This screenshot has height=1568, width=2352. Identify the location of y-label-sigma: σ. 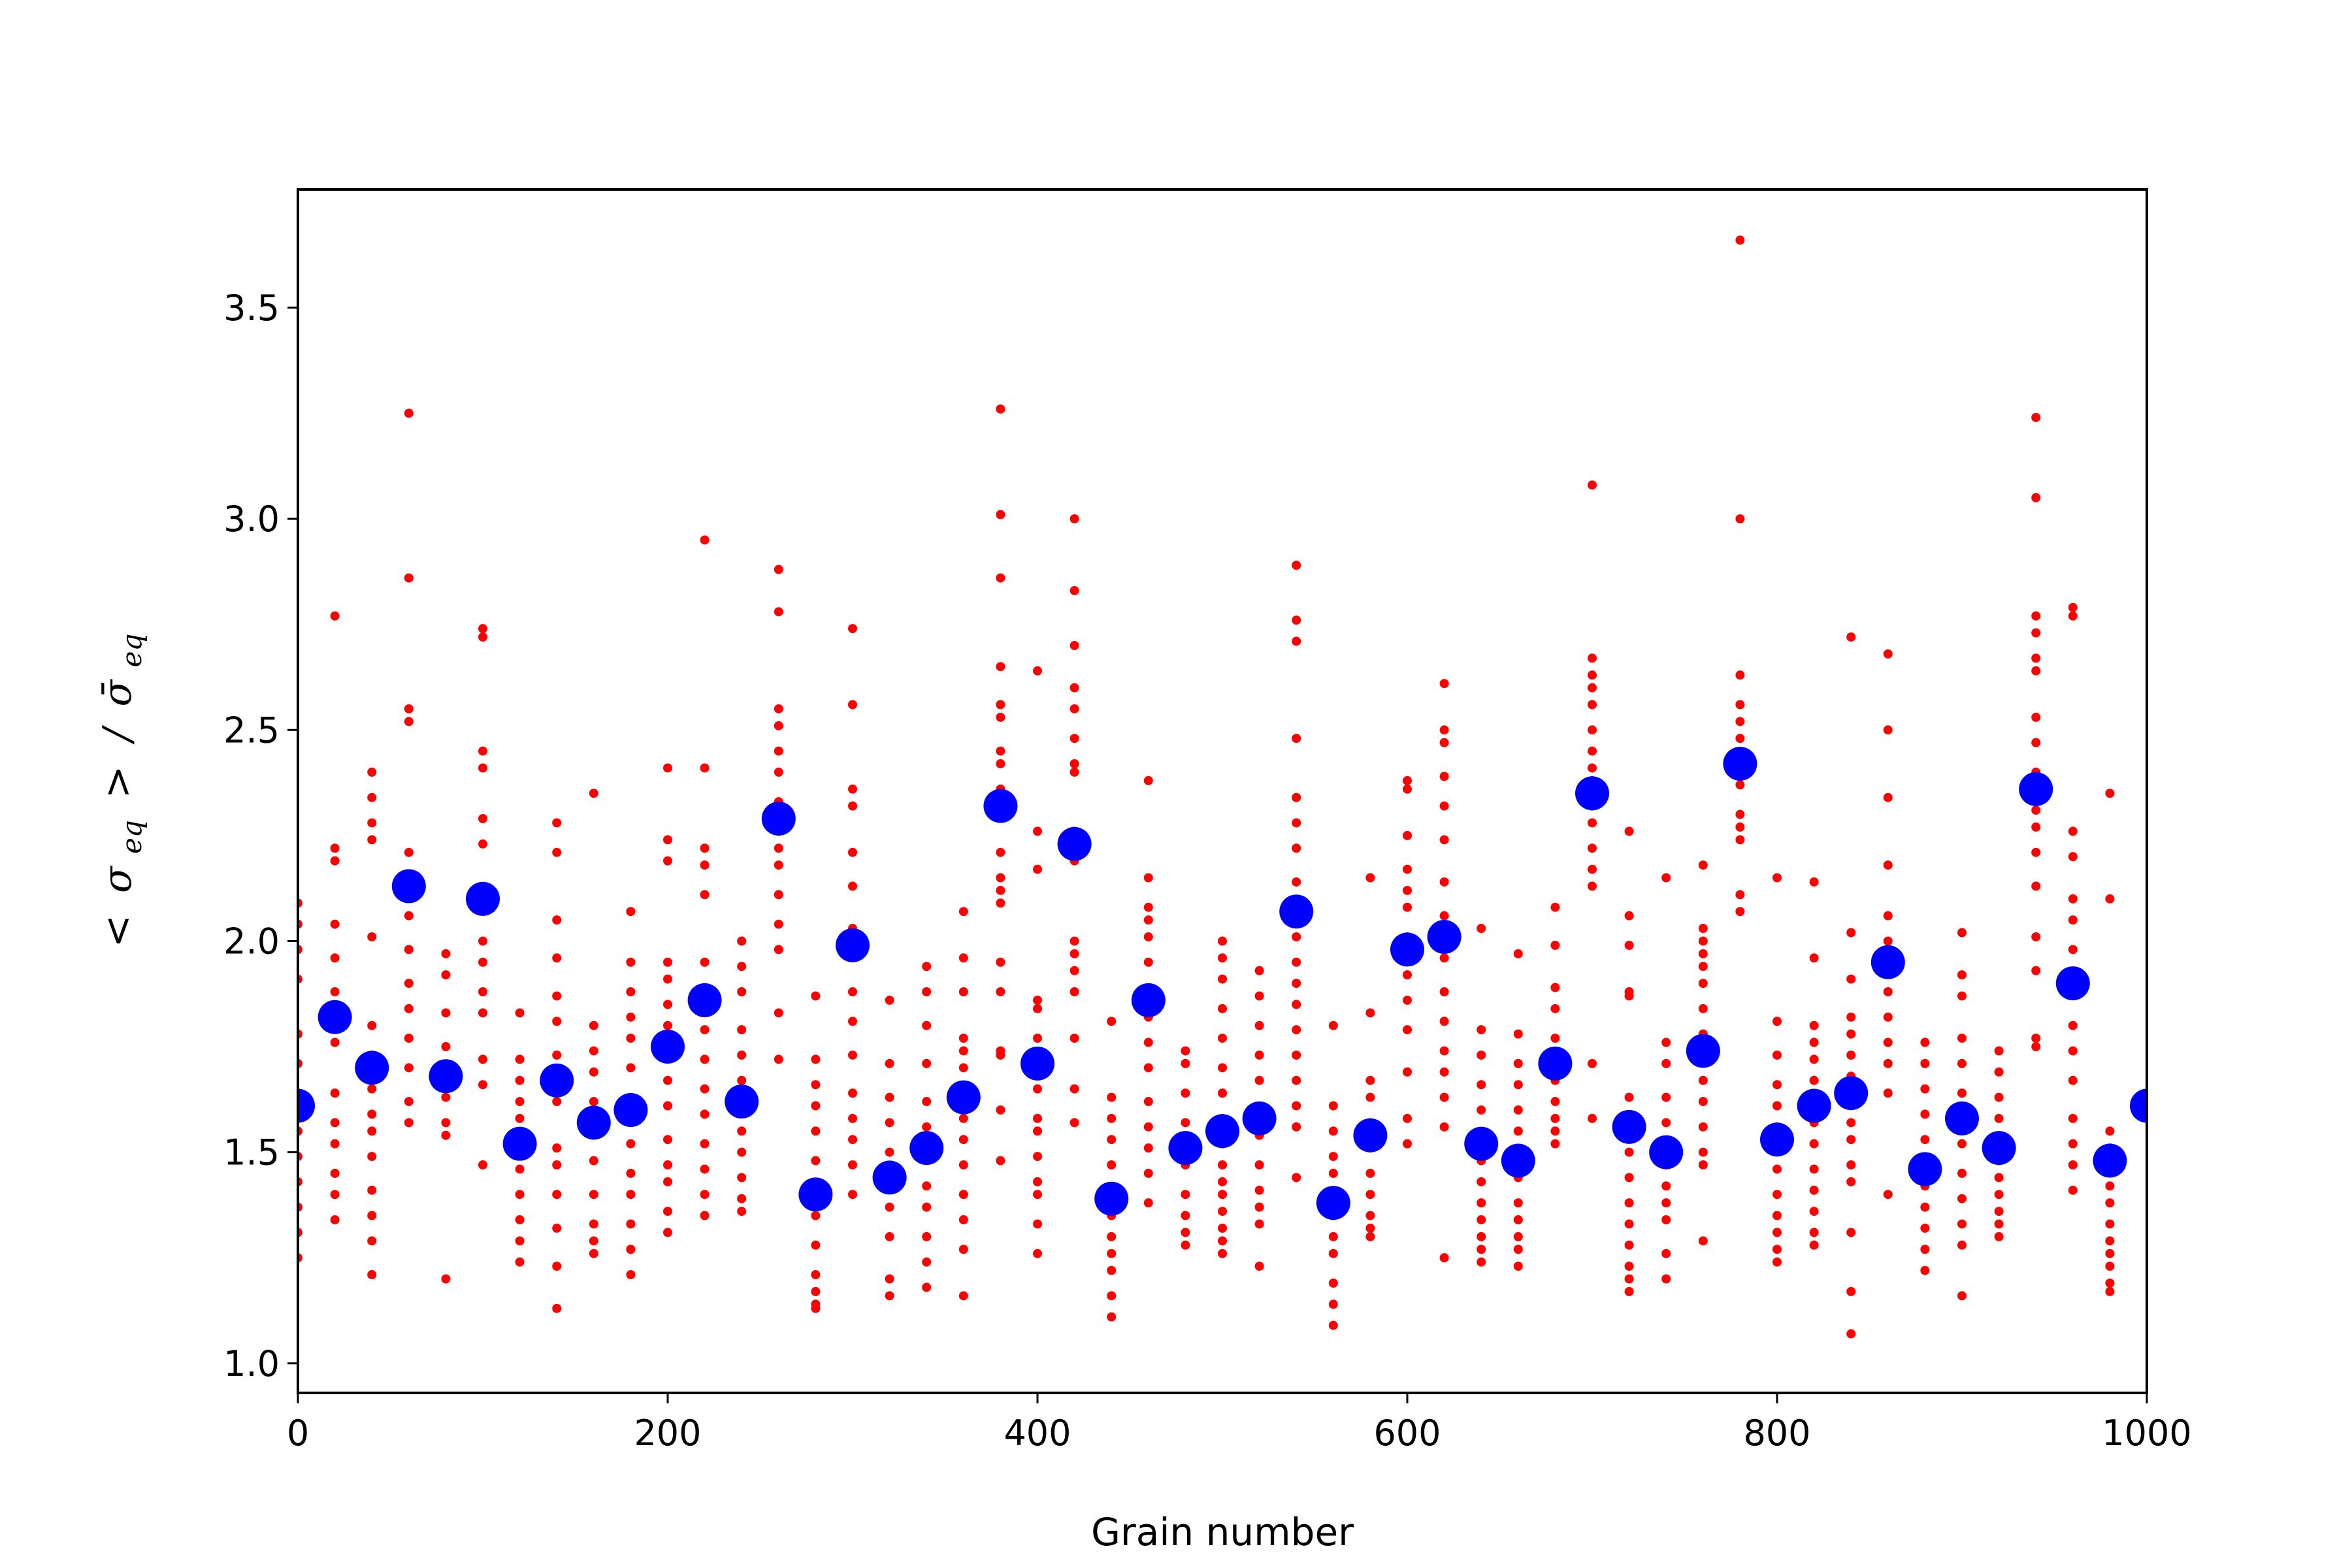
(117, 879).